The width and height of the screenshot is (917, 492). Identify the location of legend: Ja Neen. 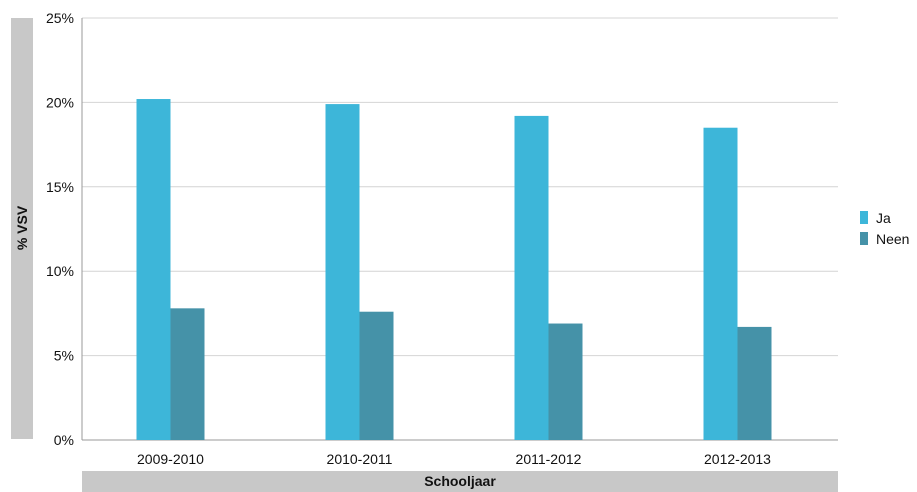
(884, 228).